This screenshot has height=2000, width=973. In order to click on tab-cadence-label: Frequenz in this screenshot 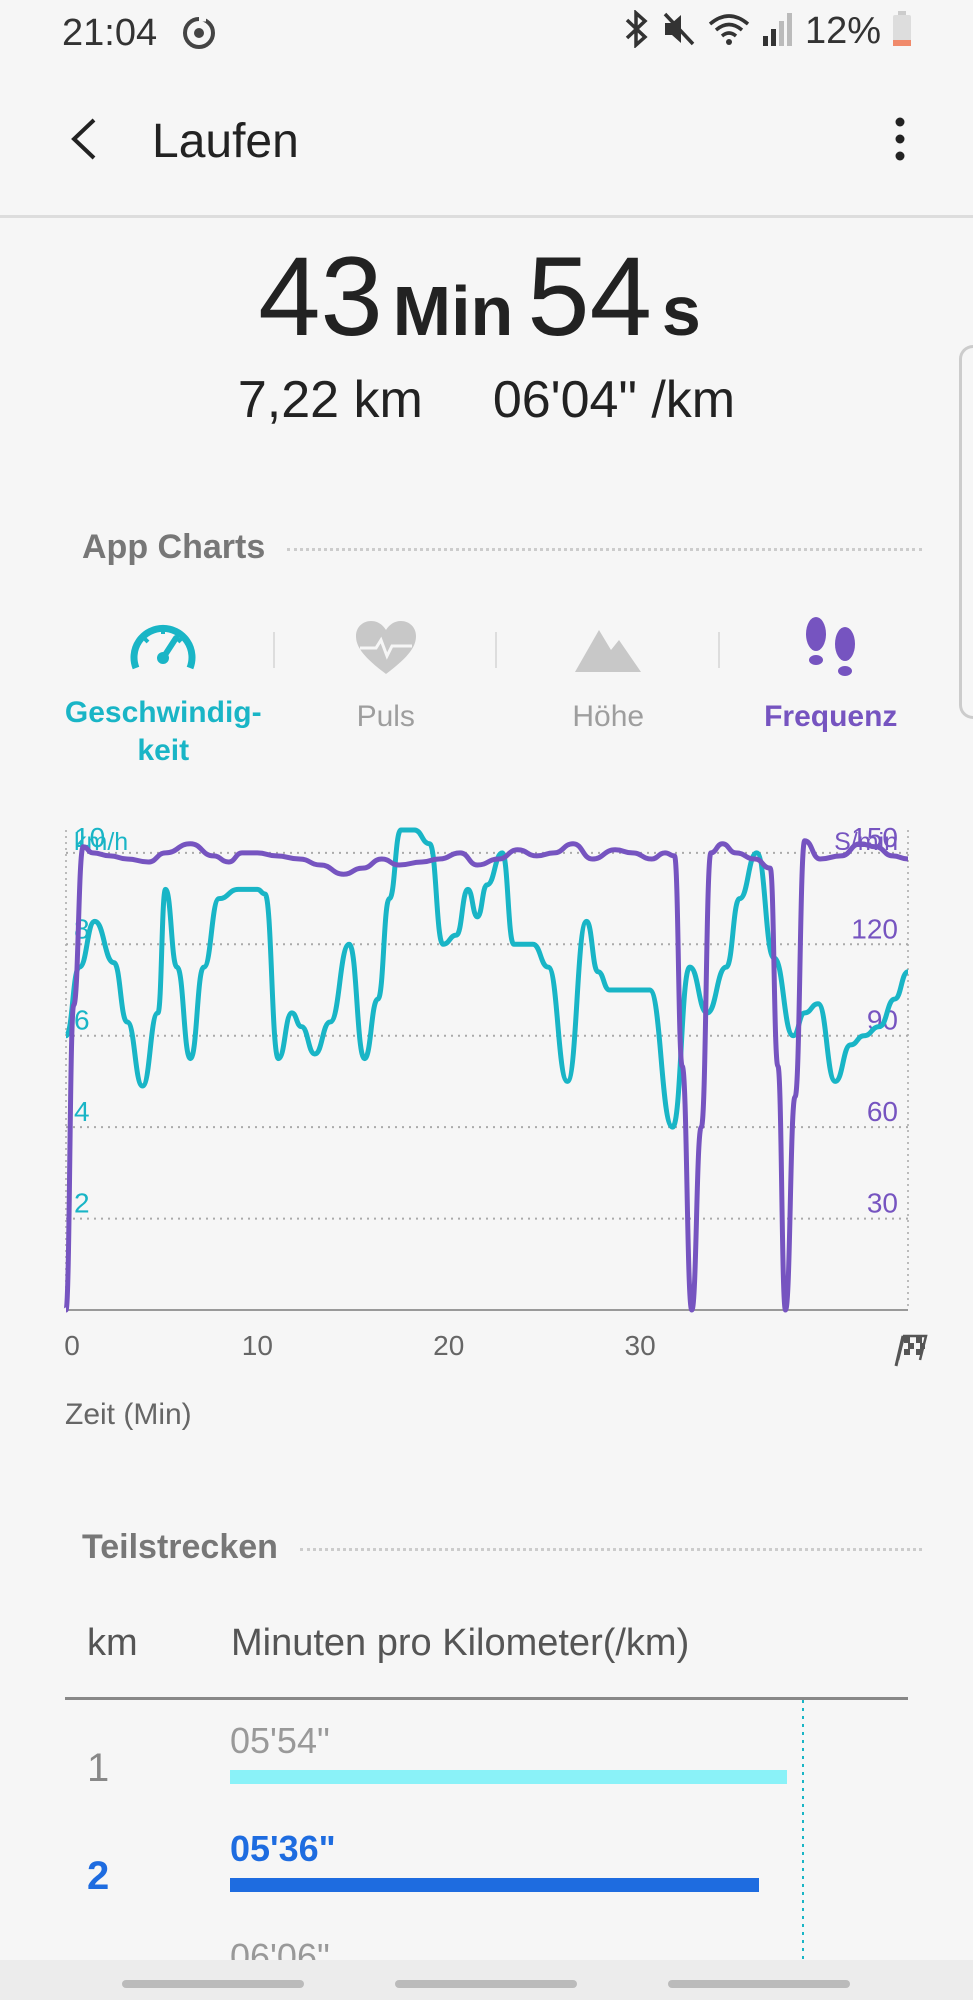, I will do `click(831, 716)`.